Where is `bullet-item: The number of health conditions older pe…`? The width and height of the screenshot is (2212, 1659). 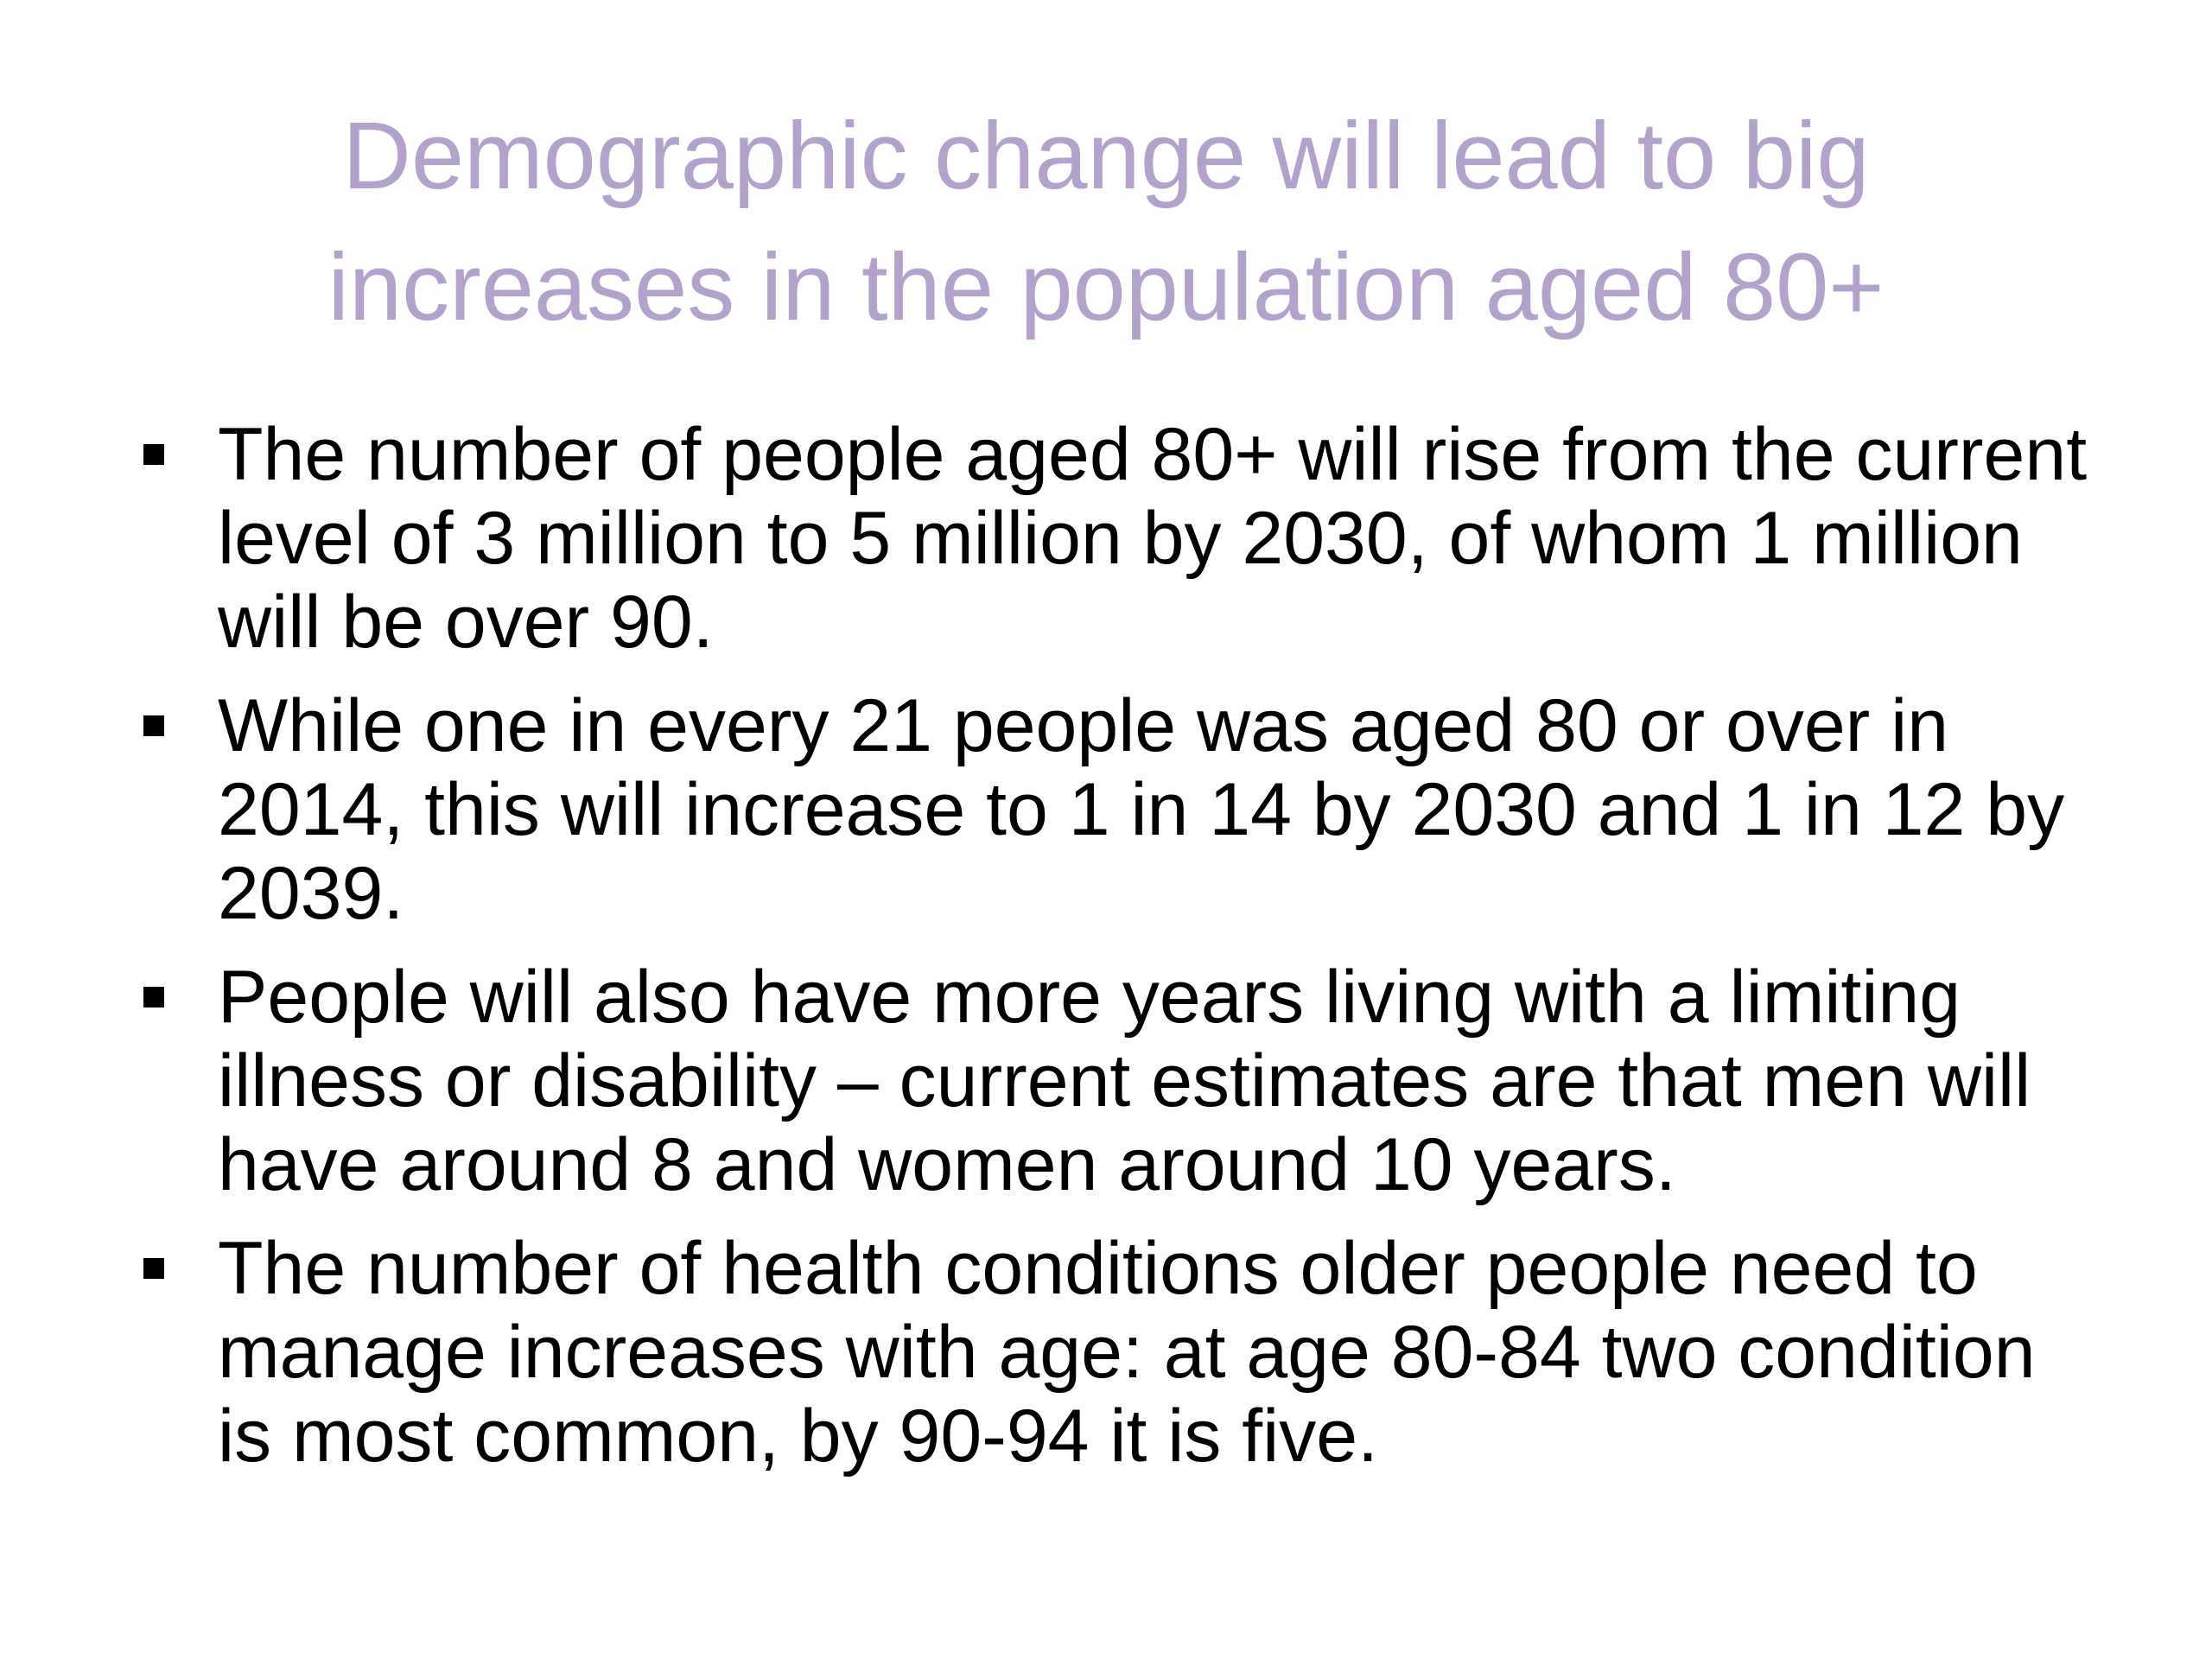
bullet-item: The number of health conditions older pe… is located at coordinates (1123, 1352).